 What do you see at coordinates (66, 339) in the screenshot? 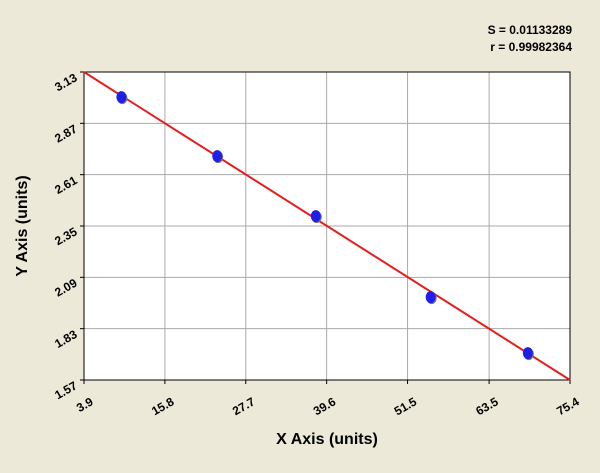
I see `y-tick-label: 1.83` at bounding box center [66, 339].